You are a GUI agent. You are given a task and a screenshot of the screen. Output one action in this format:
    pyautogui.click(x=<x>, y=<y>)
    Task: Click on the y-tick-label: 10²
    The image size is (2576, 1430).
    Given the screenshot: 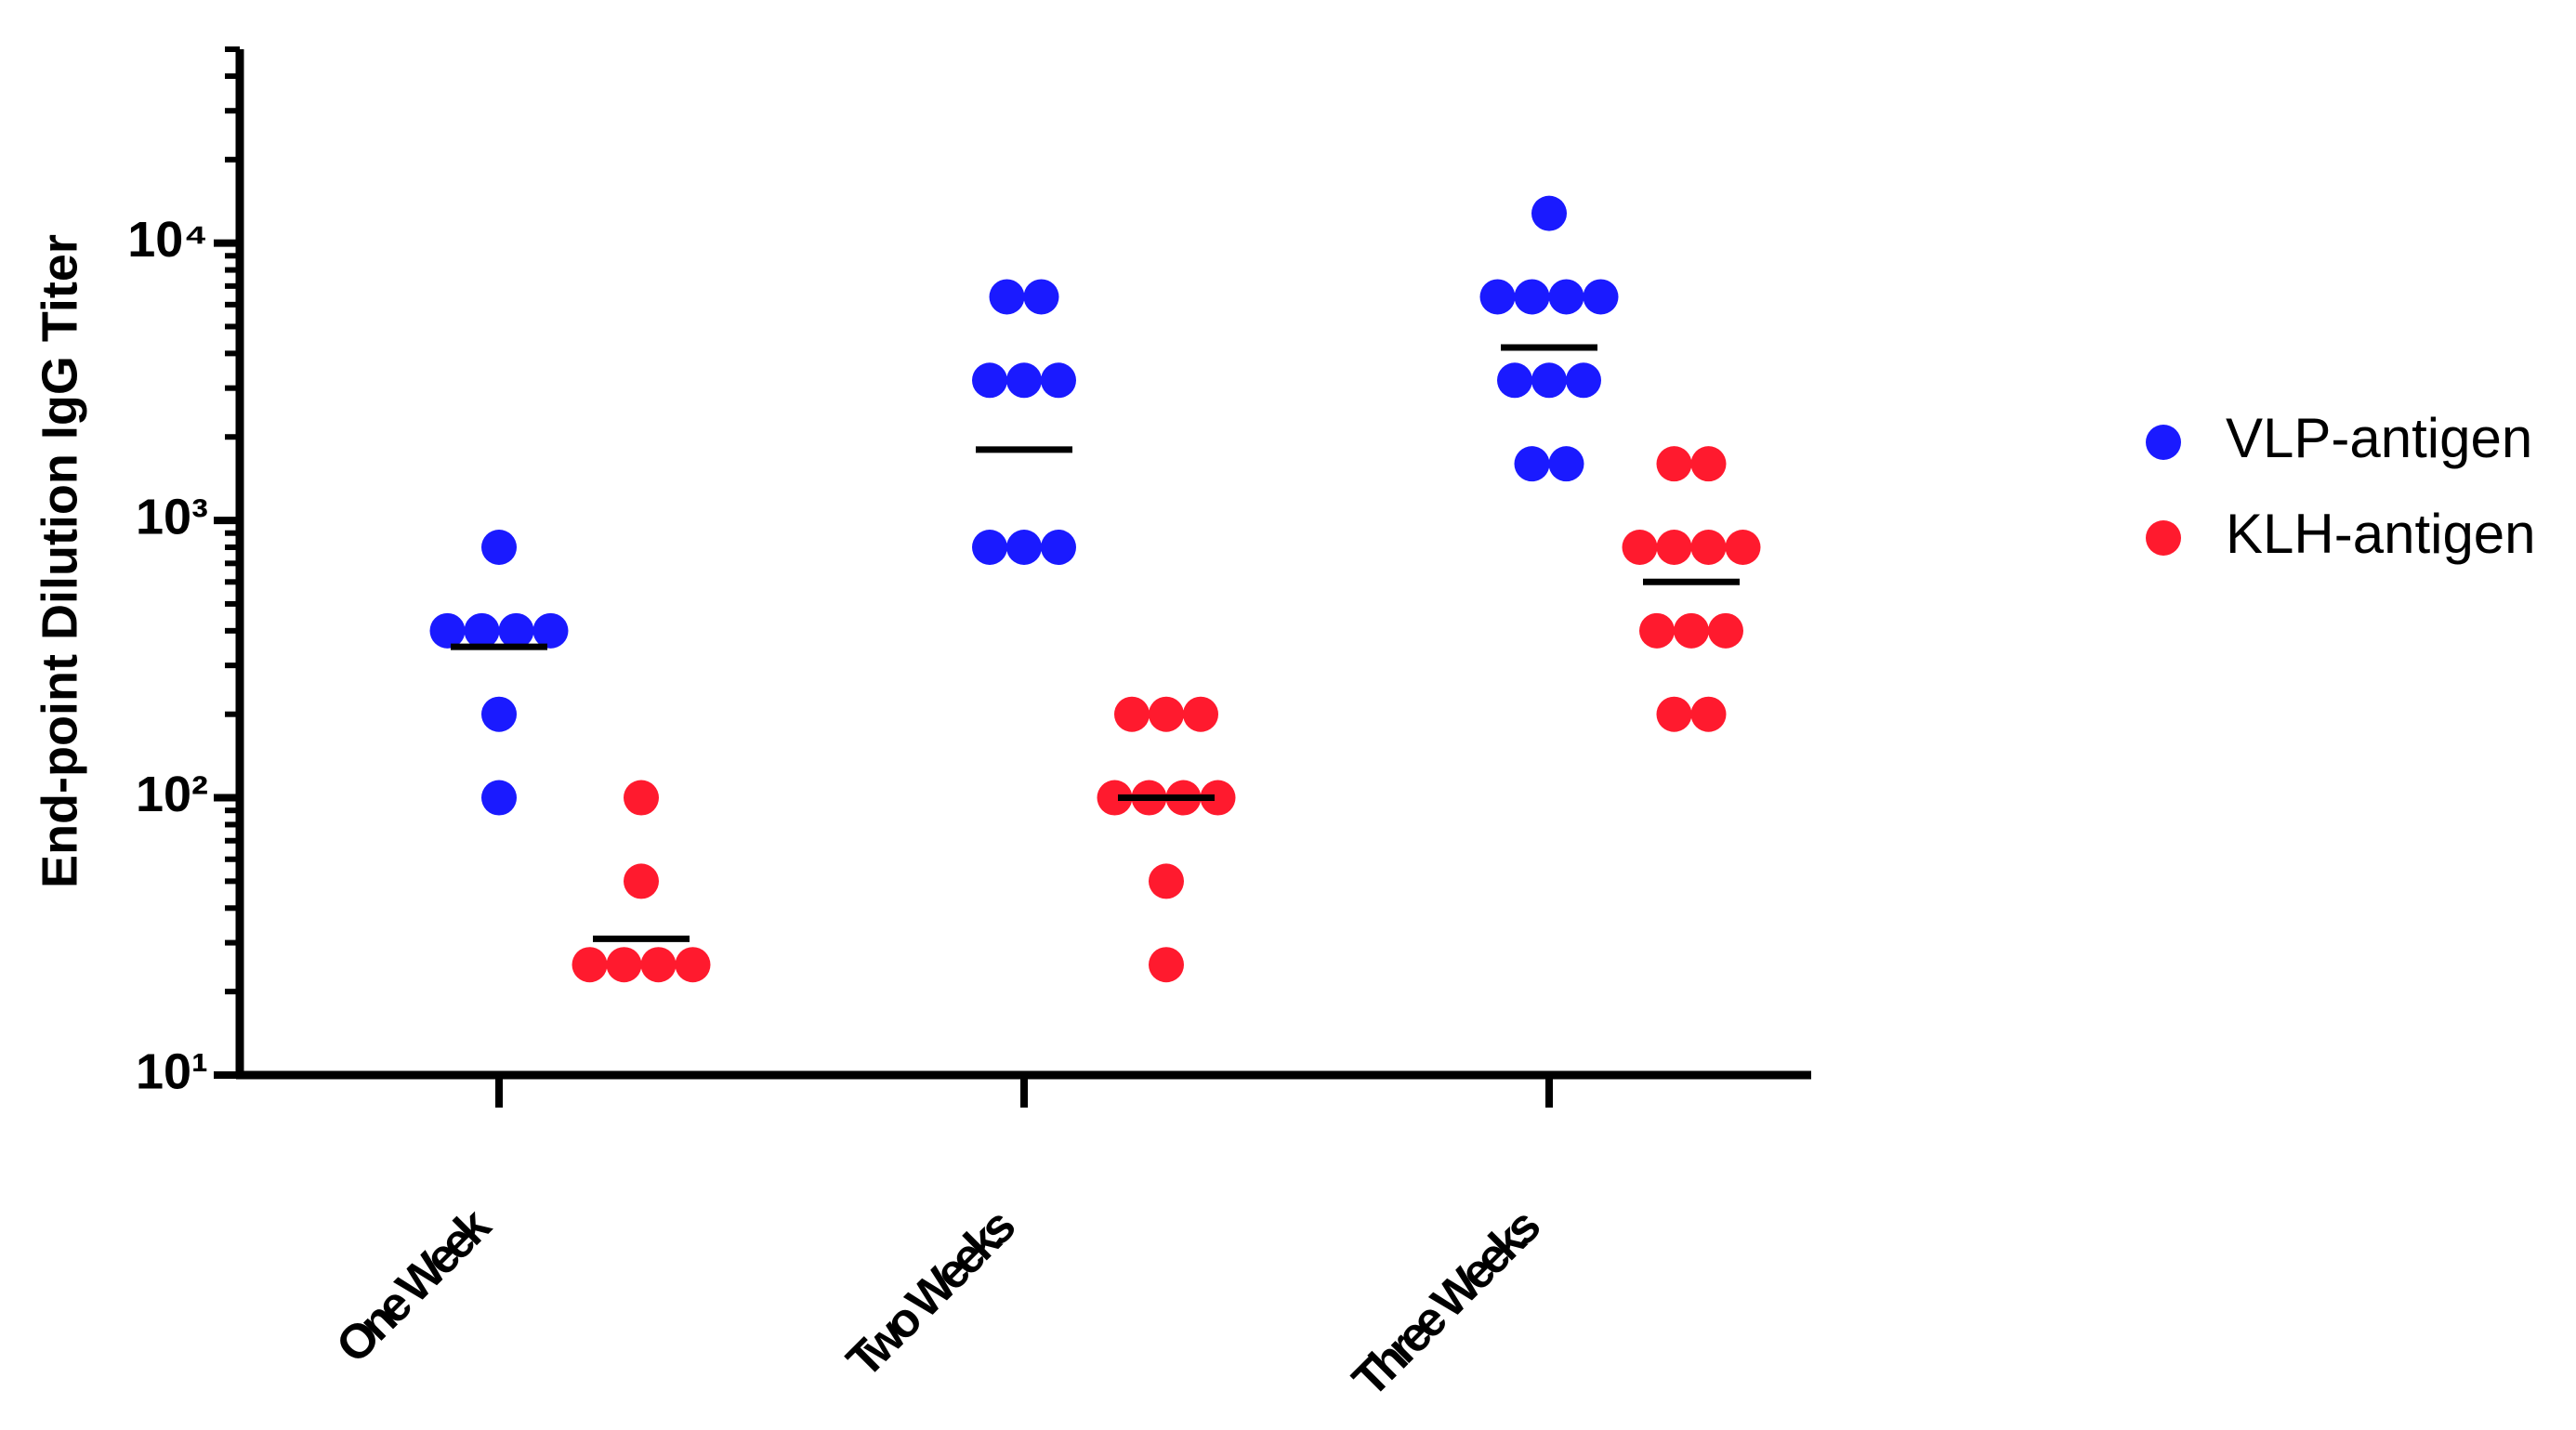 What is the action you would take?
    pyautogui.click(x=172, y=795)
    